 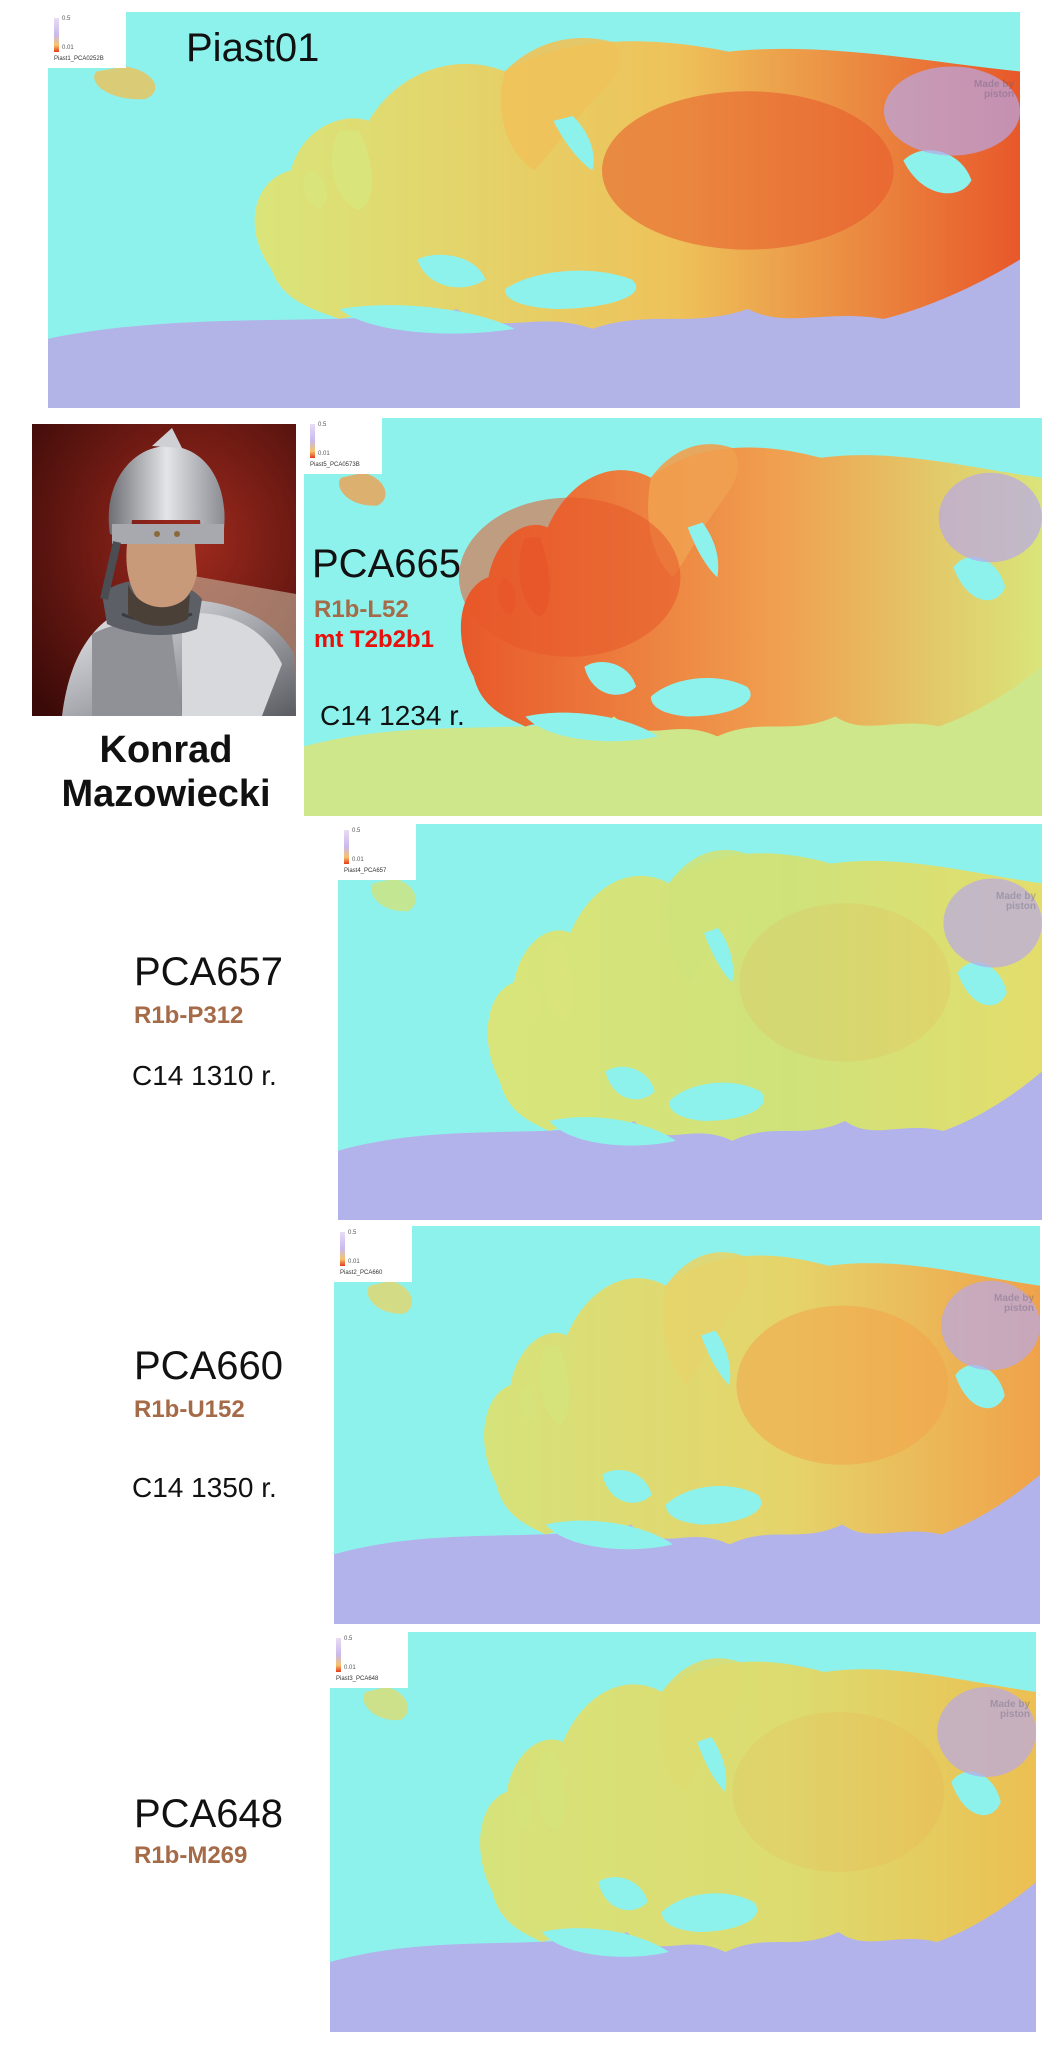 I want to click on map-legend: 0.5 0.01 Piast4_PCA657, so click(x=377, y=852).